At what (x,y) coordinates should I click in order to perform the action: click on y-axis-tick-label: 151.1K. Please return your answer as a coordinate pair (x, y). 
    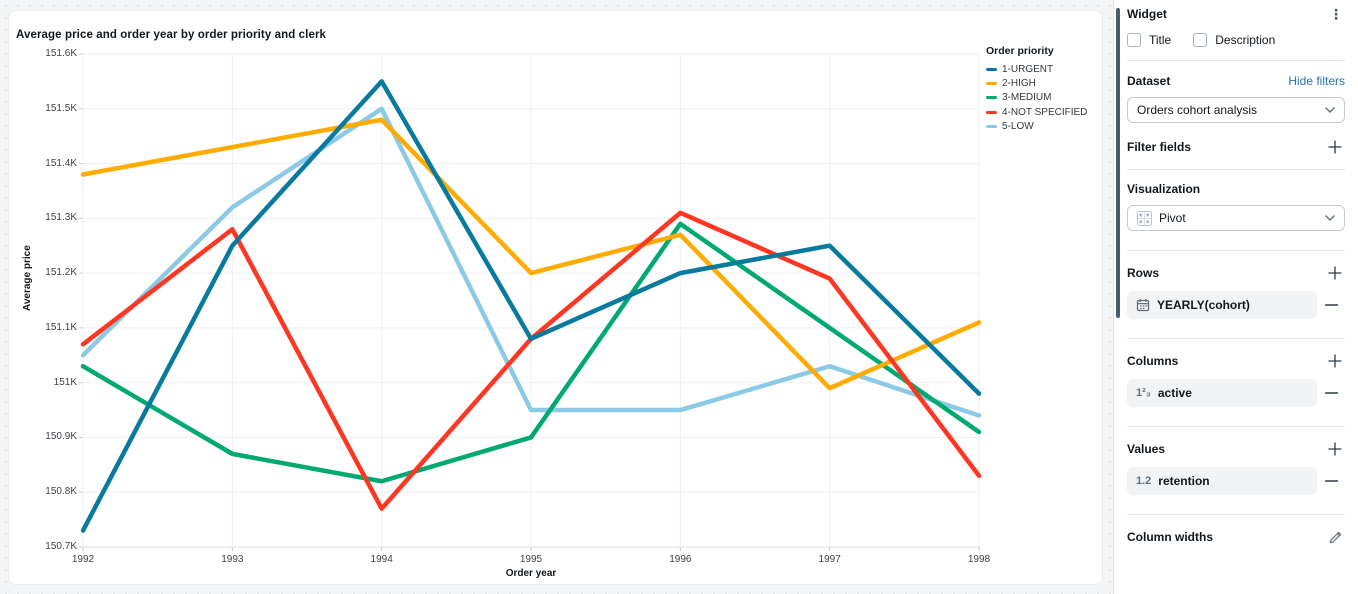
    Looking at the image, I should click on (61, 327).